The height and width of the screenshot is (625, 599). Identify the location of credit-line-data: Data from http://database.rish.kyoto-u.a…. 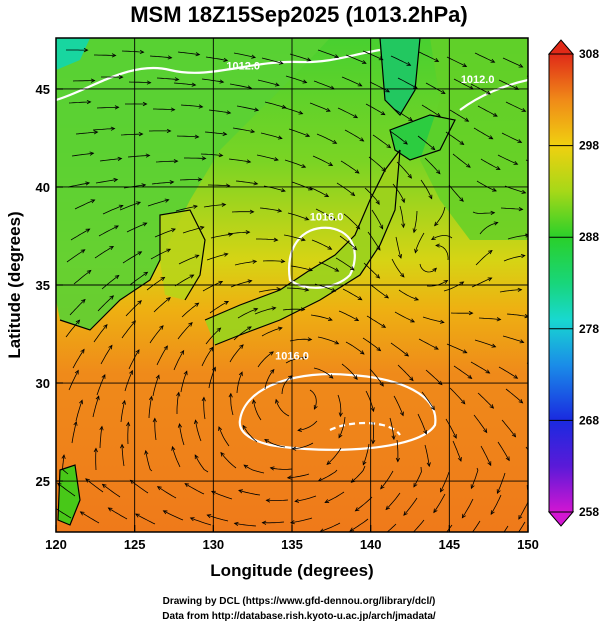
(299, 616).